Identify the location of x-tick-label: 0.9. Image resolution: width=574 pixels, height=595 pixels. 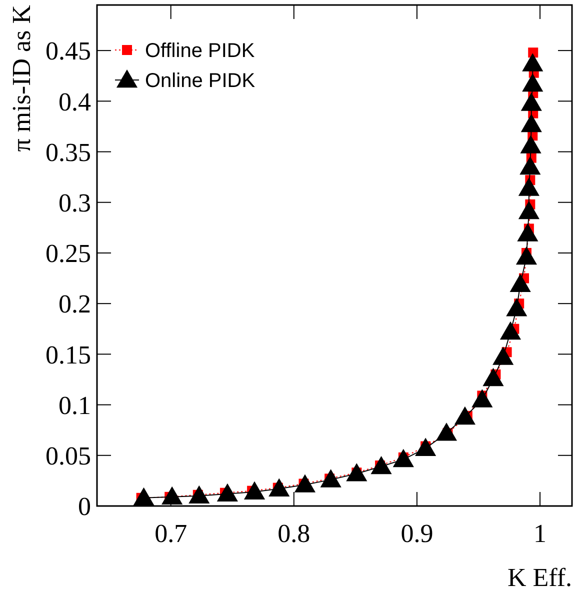
(417, 533).